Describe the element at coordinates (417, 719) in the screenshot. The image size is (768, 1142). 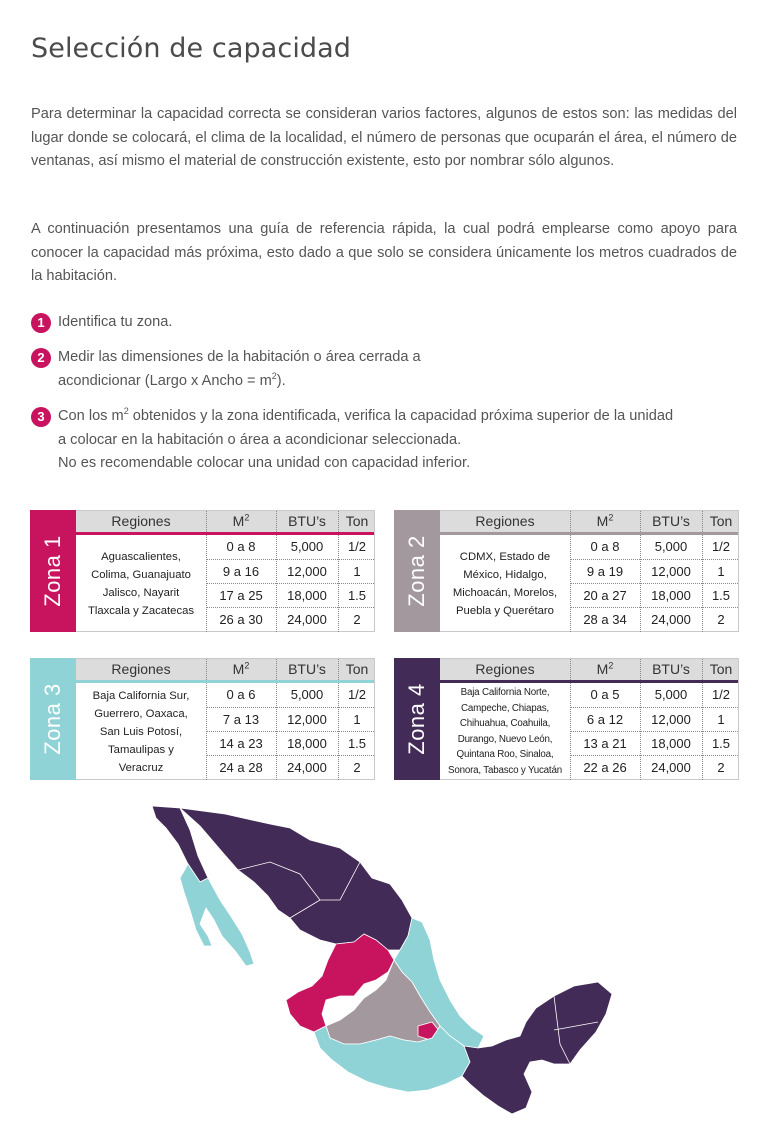
I see `zone-label: Zona 4` at that location.